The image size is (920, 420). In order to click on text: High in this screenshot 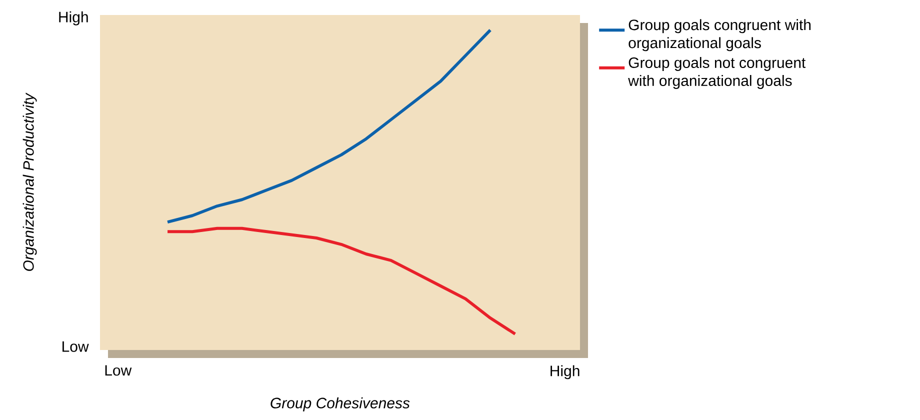, I will do `click(73, 18)`.